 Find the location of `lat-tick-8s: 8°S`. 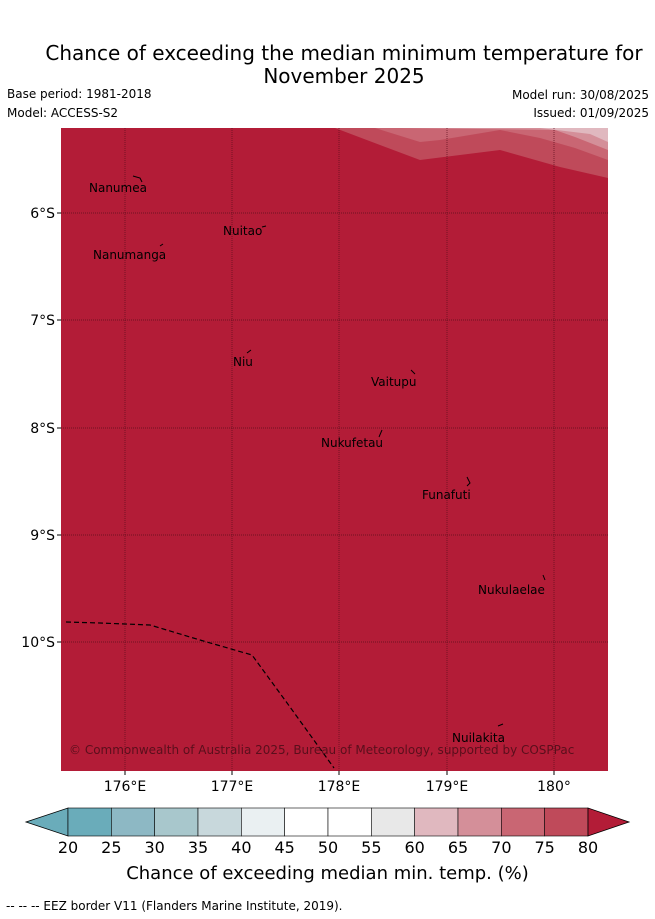

lat-tick-8s: 8°S is located at coordinates (42, 429).